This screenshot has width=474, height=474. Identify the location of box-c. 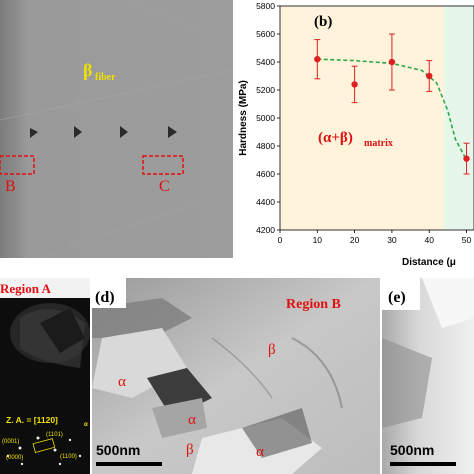
(163, 165).